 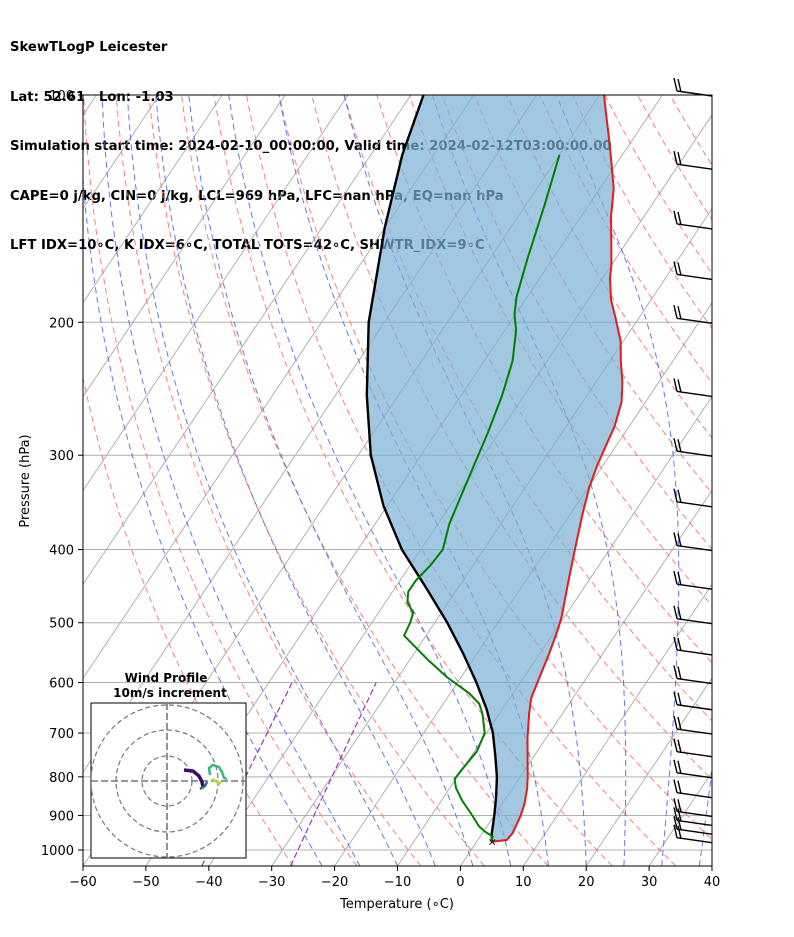 What do you see at coordinates (170, 693) in the screenshot?
I see `hodograph-subtitle: 10m/s increment` at bounding box center [170, 693].